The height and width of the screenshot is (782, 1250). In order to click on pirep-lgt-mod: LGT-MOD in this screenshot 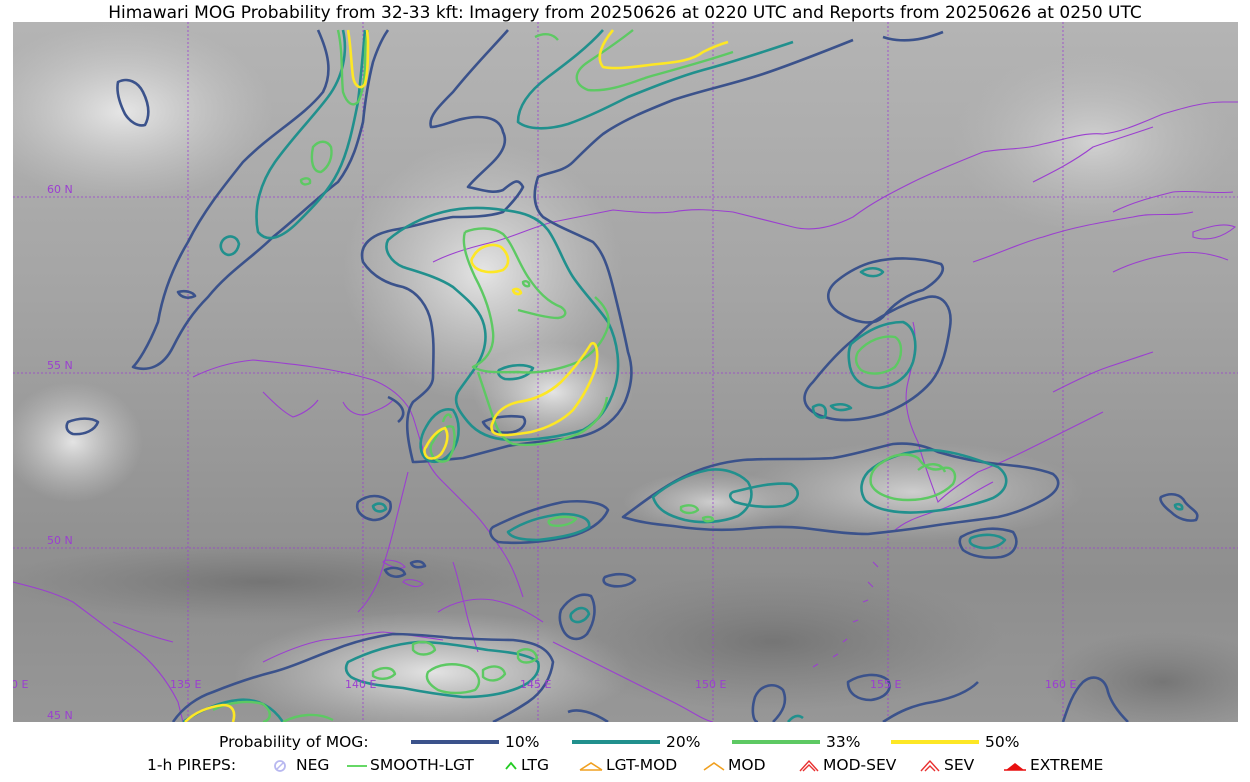, I will do `click(627, 765)`.